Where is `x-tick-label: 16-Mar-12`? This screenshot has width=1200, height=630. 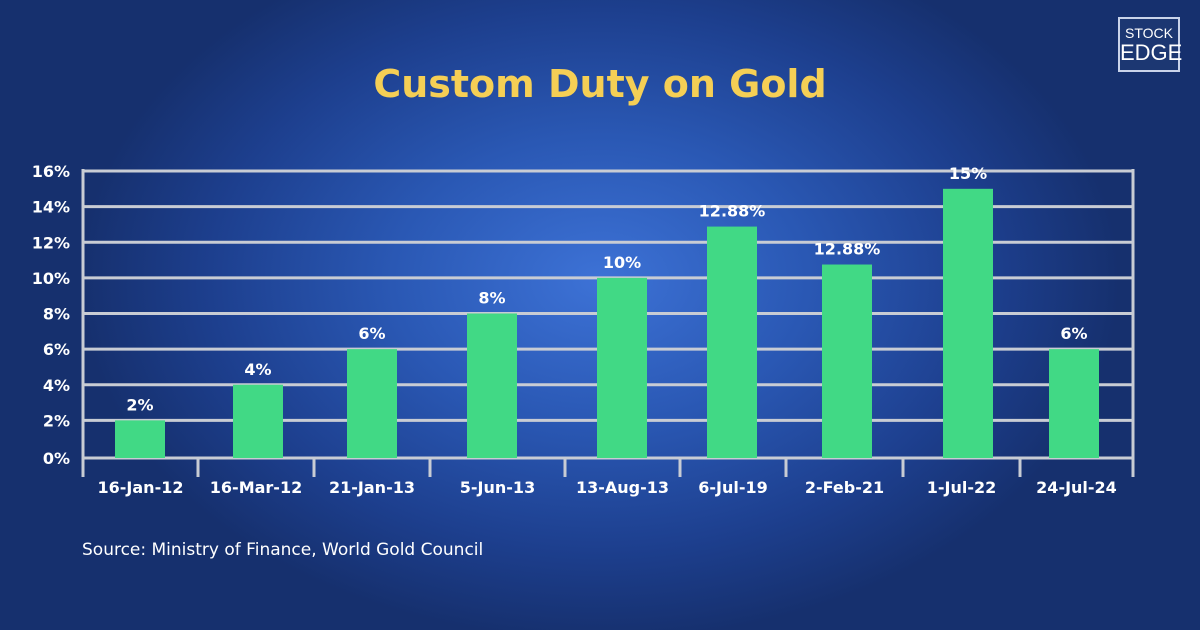 x-tick-label: 16-Mar-12 is located at coordinates (256, 487).